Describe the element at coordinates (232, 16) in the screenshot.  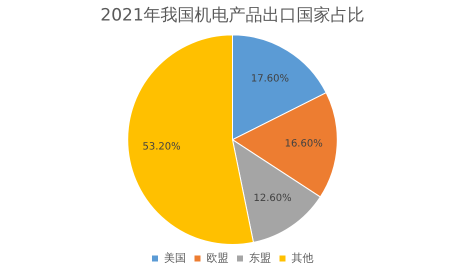
I see `chart-title: 2021年我国机电产品出口国家占比` at that location.